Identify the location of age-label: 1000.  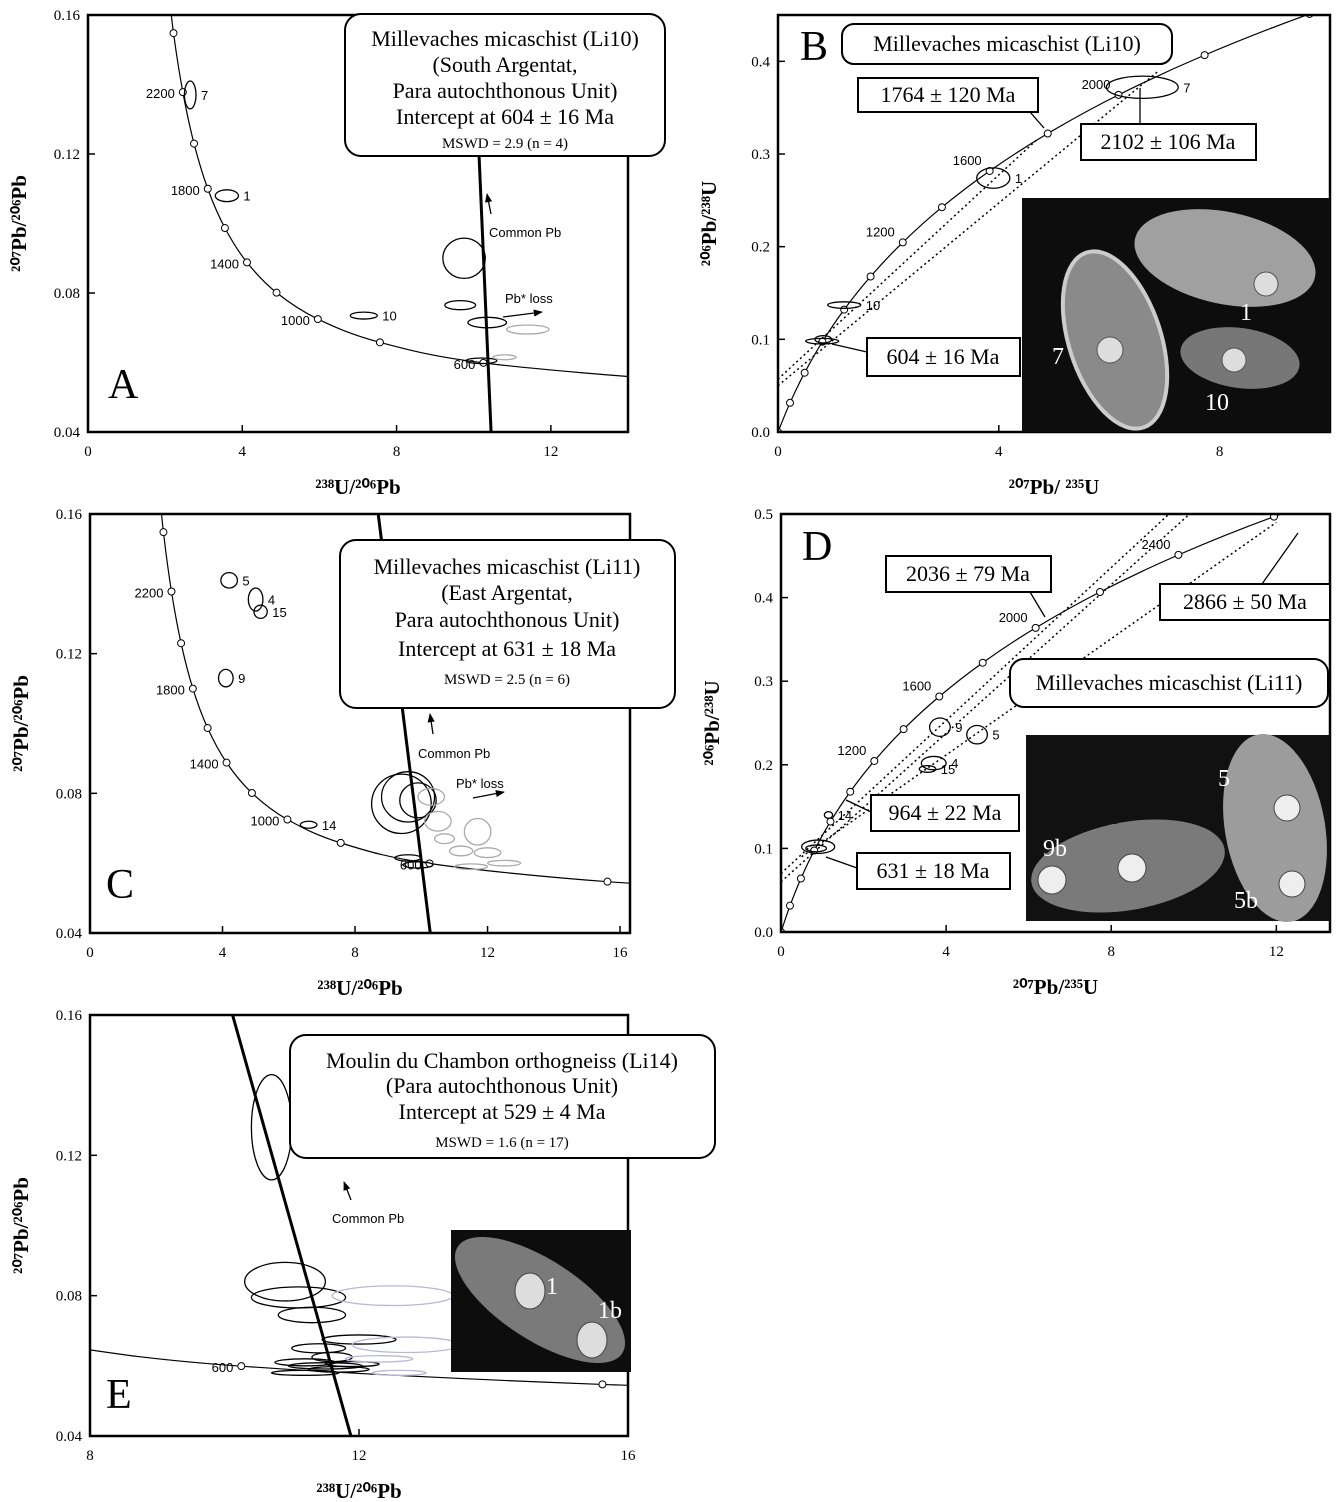
(264, 821).